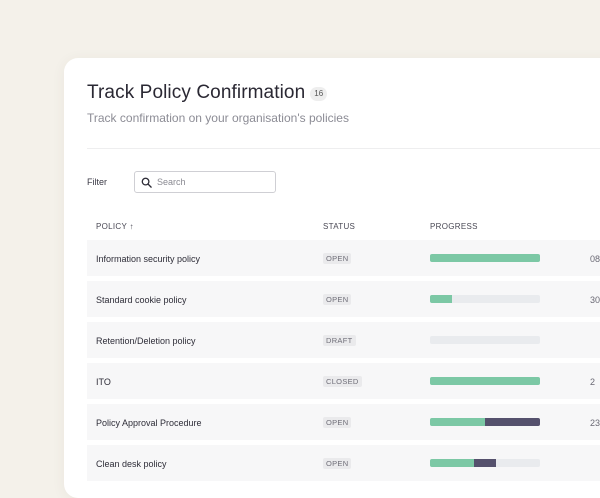  I want to click on title-row: Track Policy Confirmation 16, so click(207, 93).